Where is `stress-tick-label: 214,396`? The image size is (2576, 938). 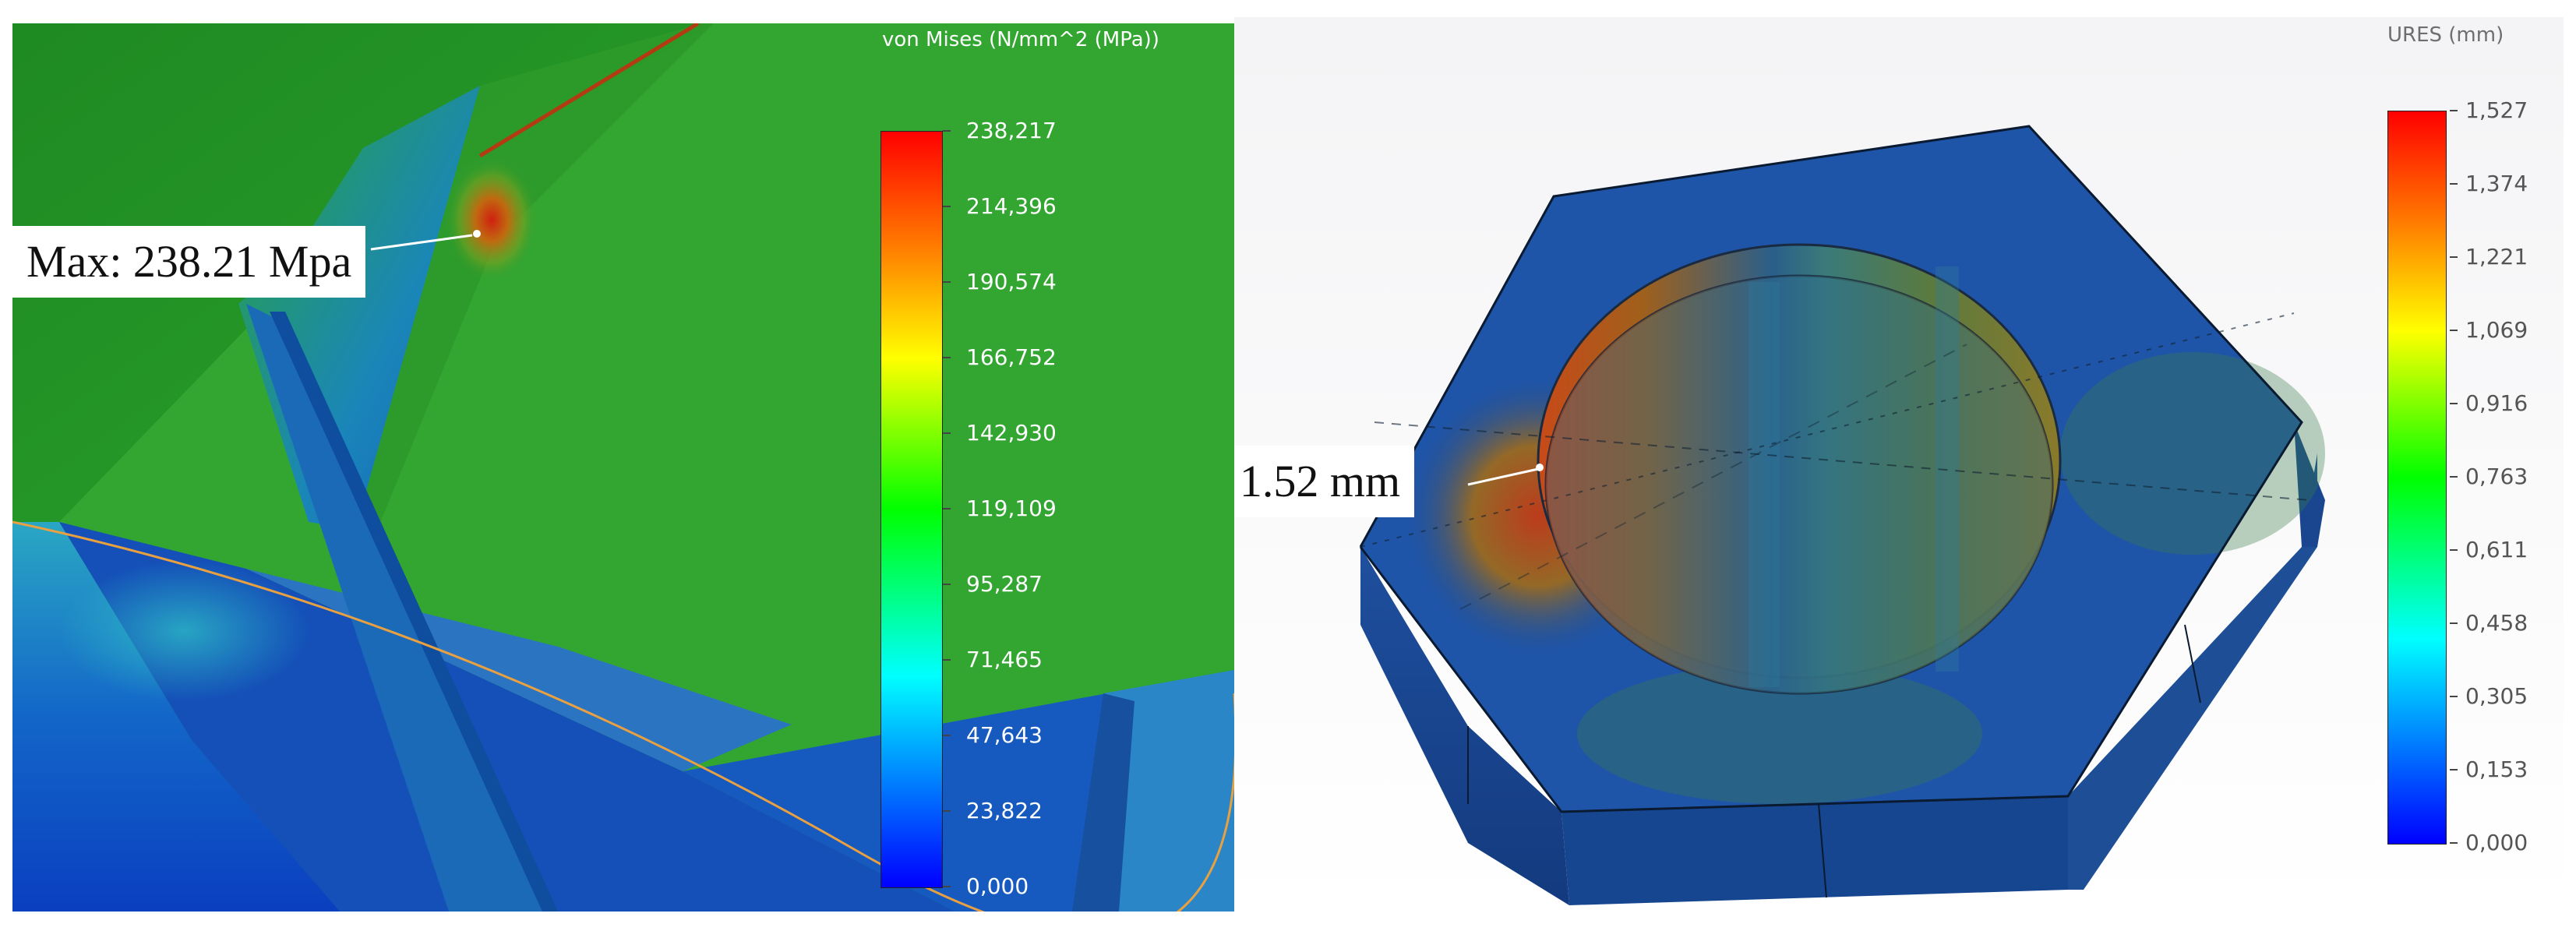
stress-tick-label: 214,396 is located at coordinates (1011, 206).